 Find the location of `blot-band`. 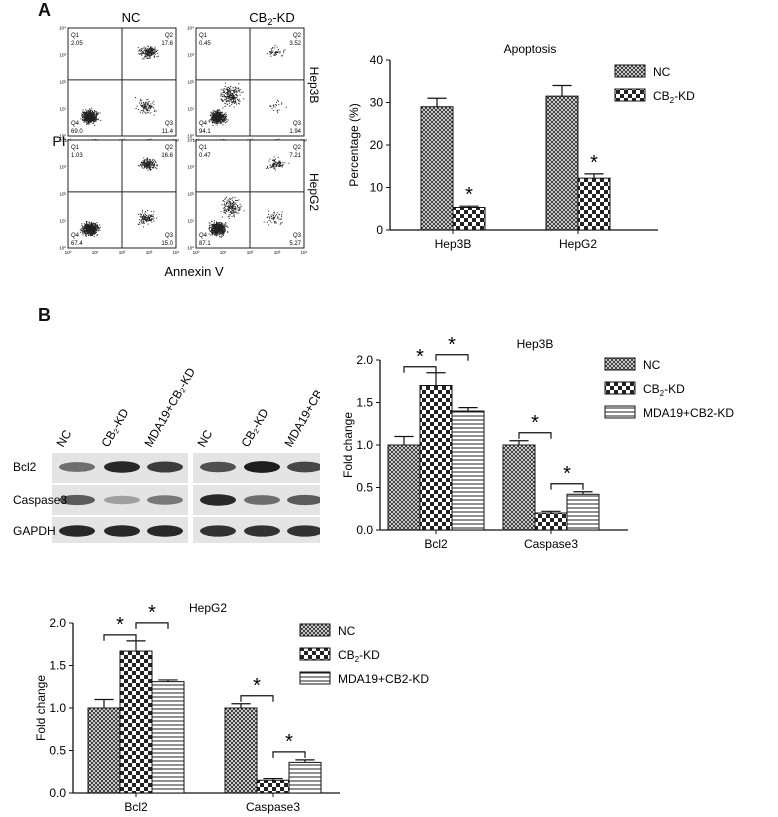

blot-band is located at coordinates (77, 500).